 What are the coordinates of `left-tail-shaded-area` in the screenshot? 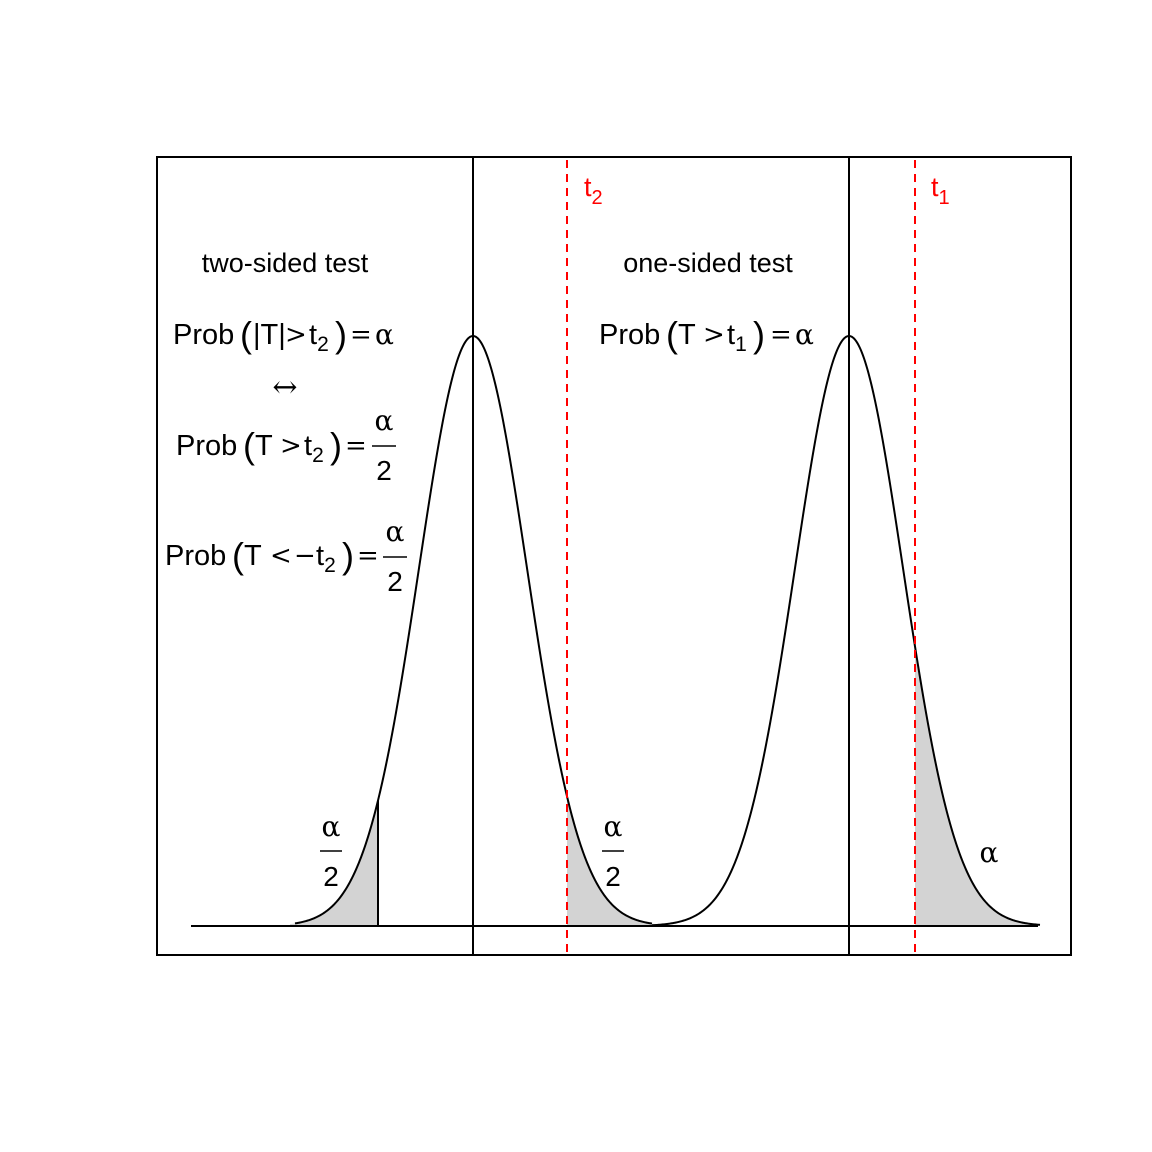 It's located at (334, 863).